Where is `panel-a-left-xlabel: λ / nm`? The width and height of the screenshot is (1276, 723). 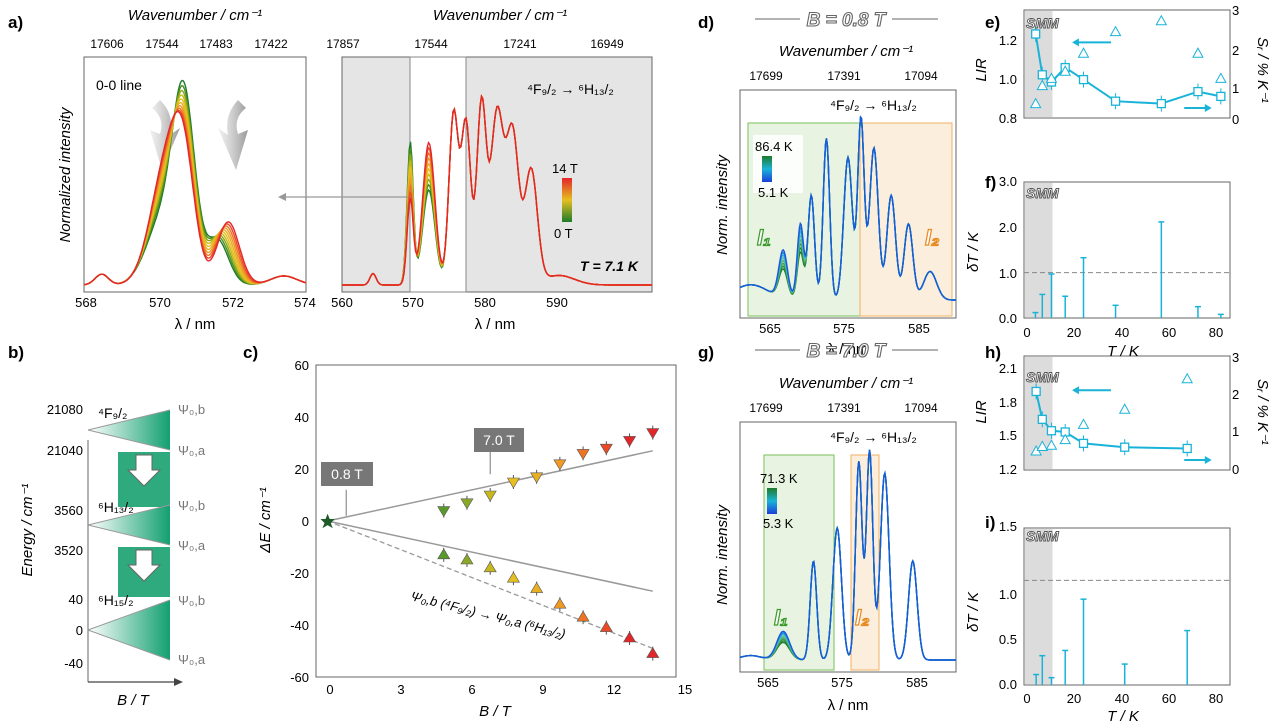
panel-a-left-xlabel: λ / nm is located at coordinates (195, 324).